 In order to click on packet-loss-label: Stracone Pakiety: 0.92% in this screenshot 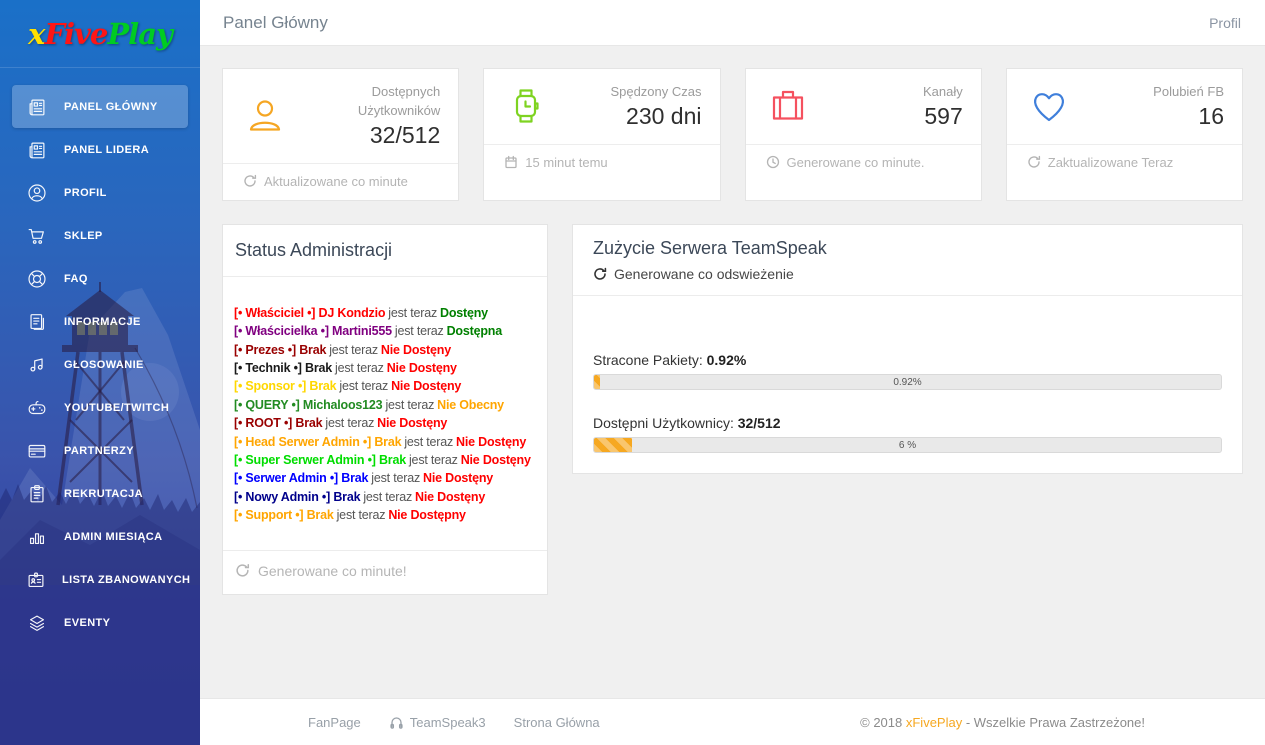, I will do `click(670, 359)`.